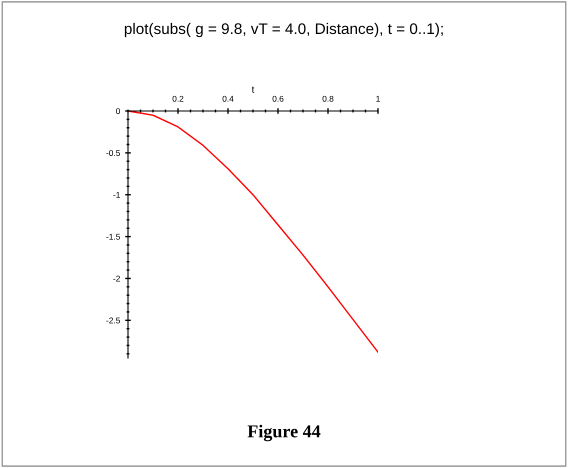 The height and width of the screenshot is (468, 568). What do you see at coordinates (116, 279) in the screenshot?
I see `y-tick-label: -2` at bounding box center [116, 279].